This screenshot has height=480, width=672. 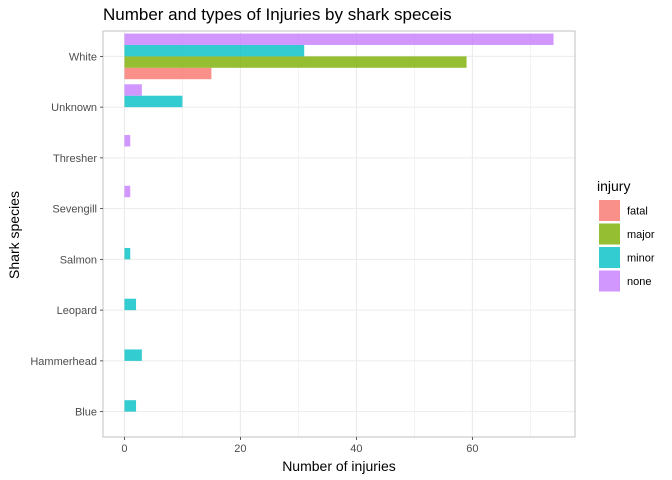 What do you see at coordinates (295, 62) in the screenshot?
I see `bar-major-white` at bounding box center [295, 62].